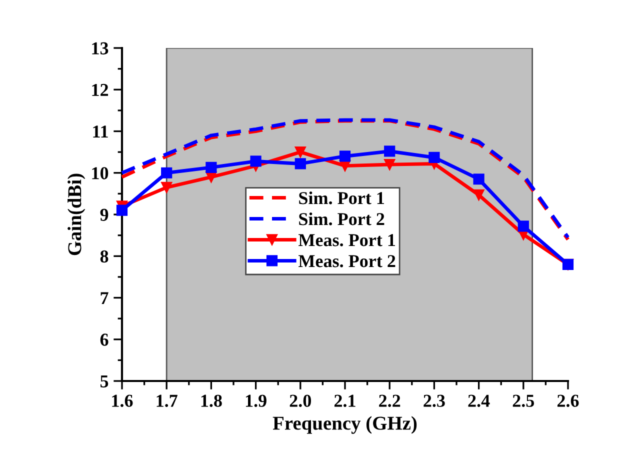 The image size is (642, 457). I want to click on x-tick-label: 1.7, so click(167, 400).